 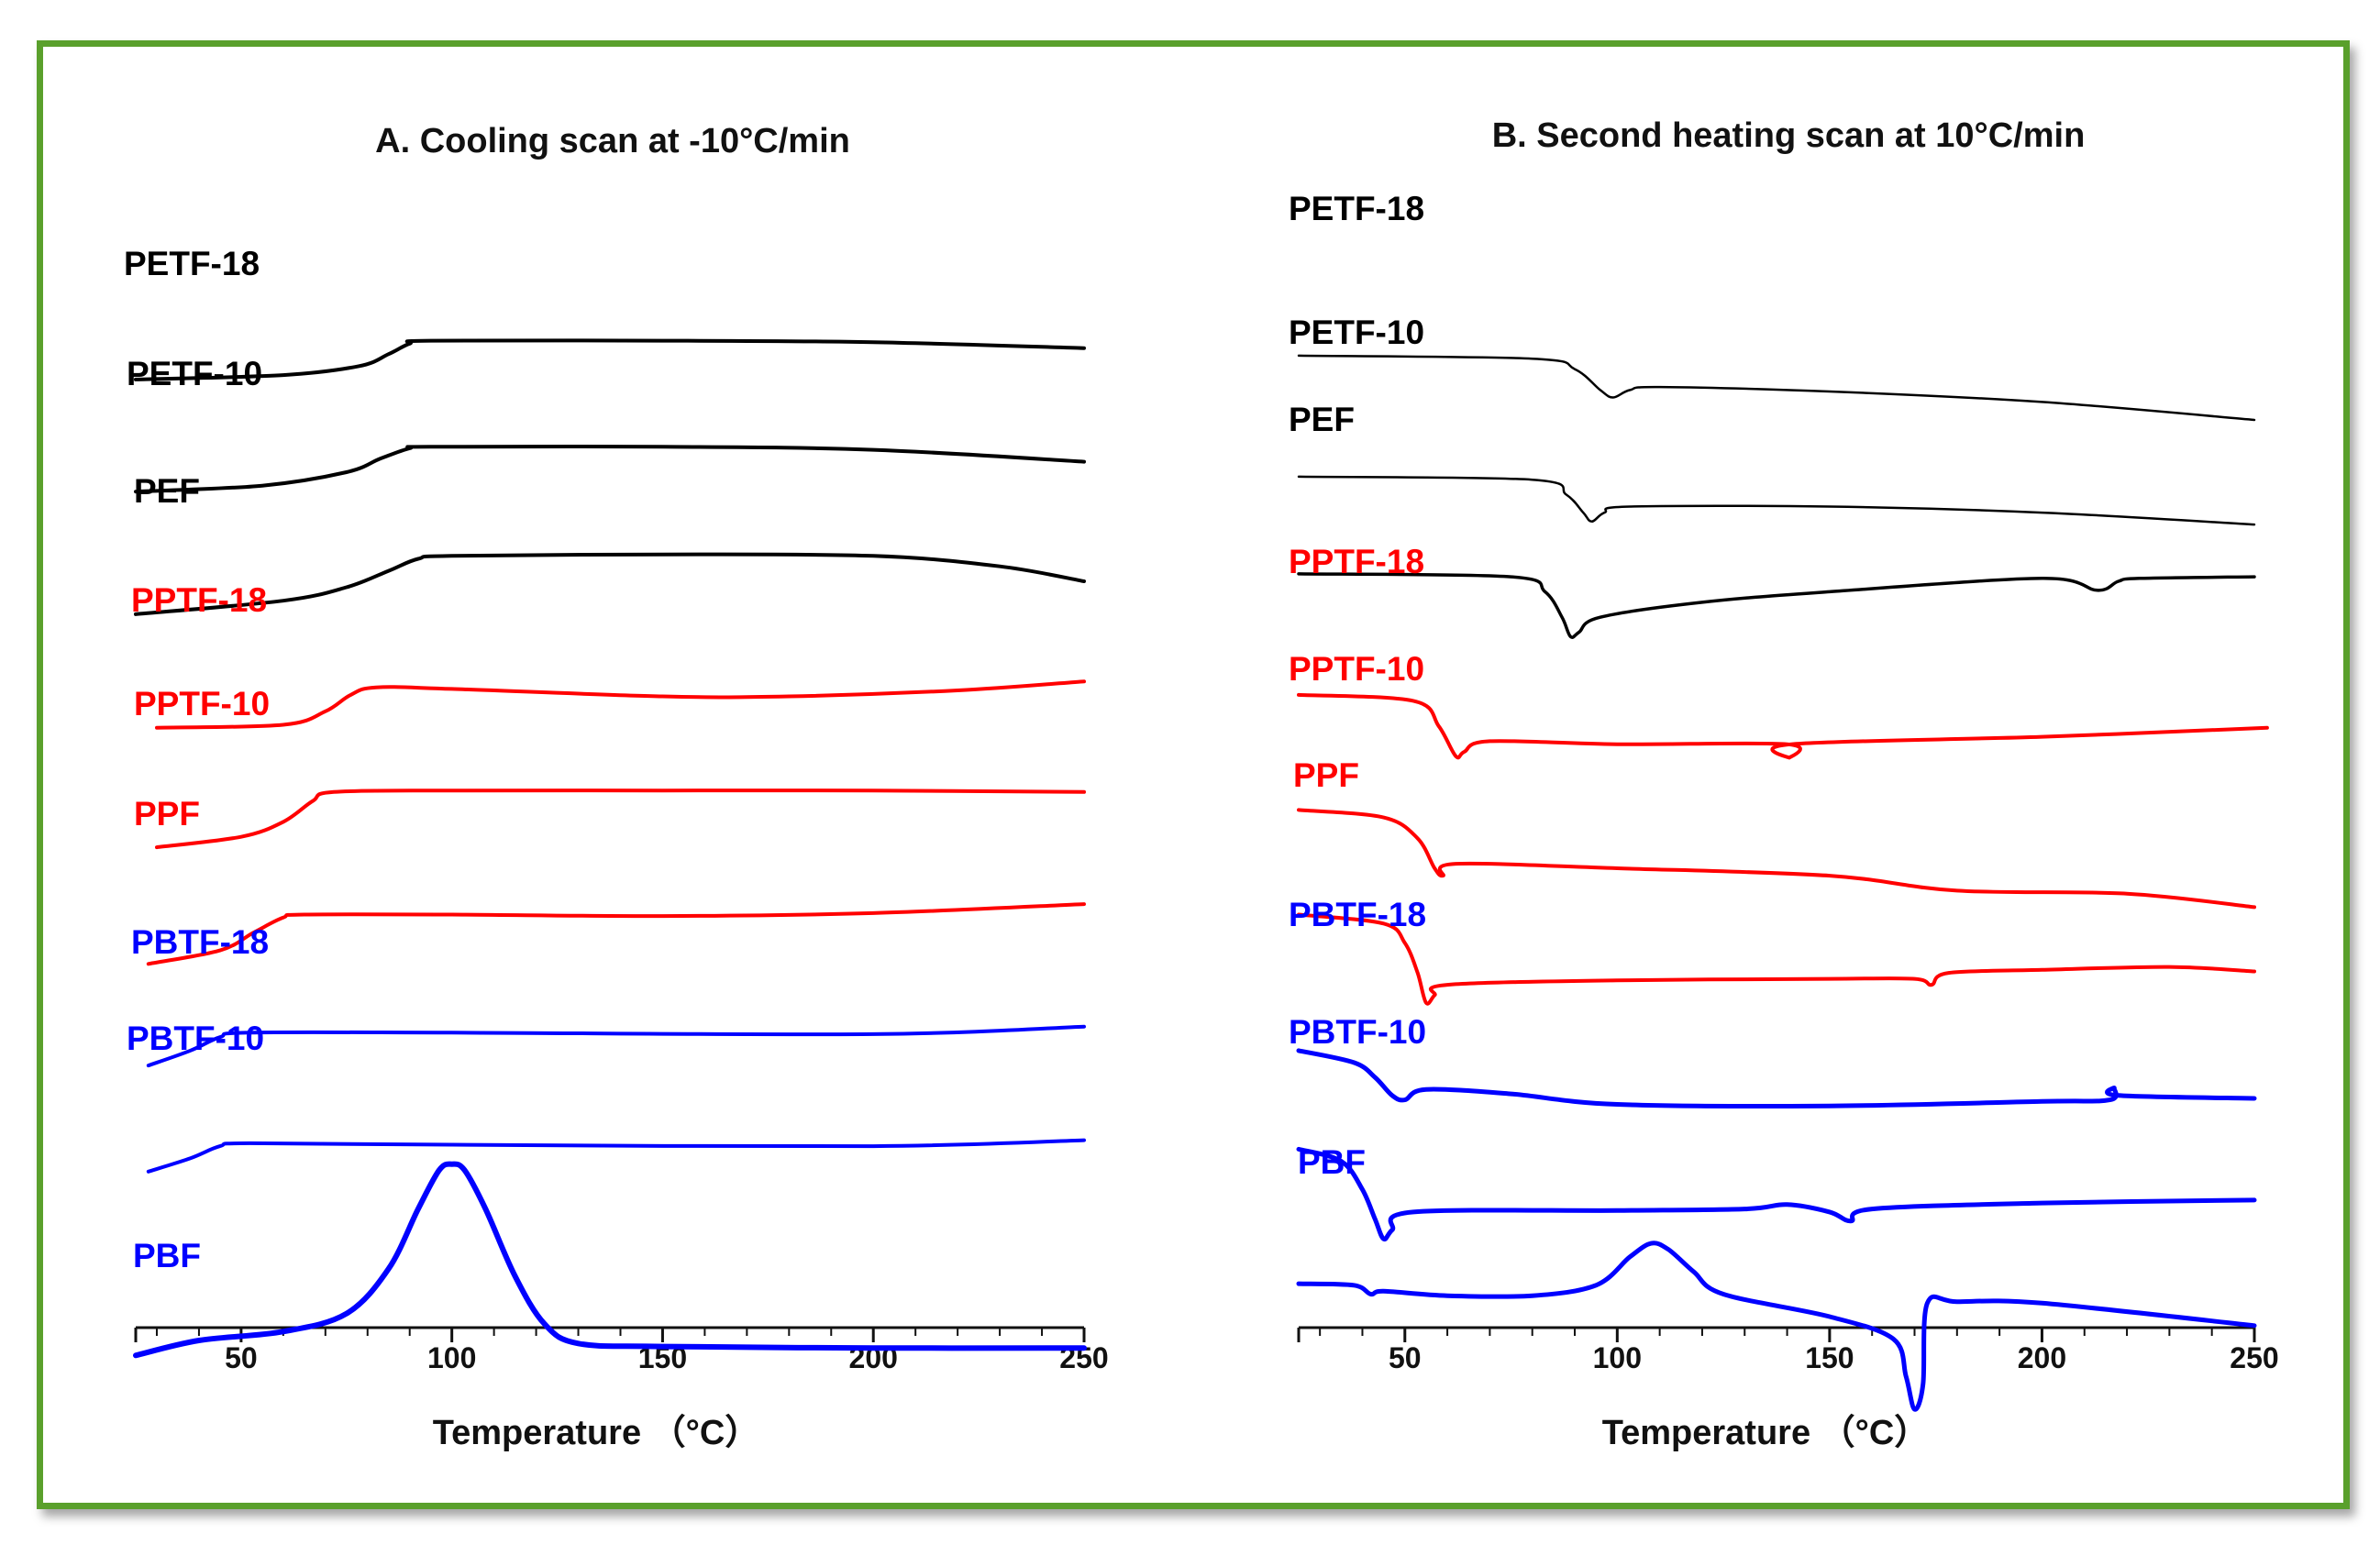 I want to click on series-label-a-petf-10: PETF-10, so click(x=194, y=373).